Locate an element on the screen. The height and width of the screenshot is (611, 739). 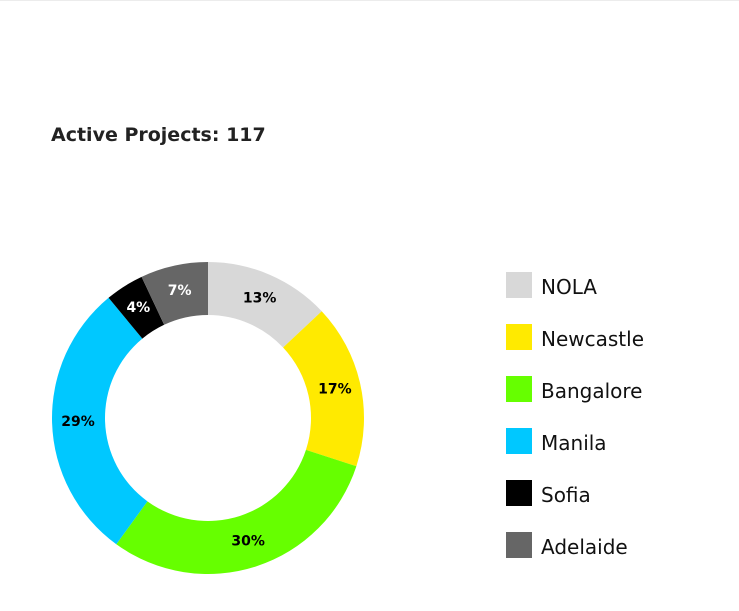
slice-label-bangalore: 30% is located at coordinates (248, 542).